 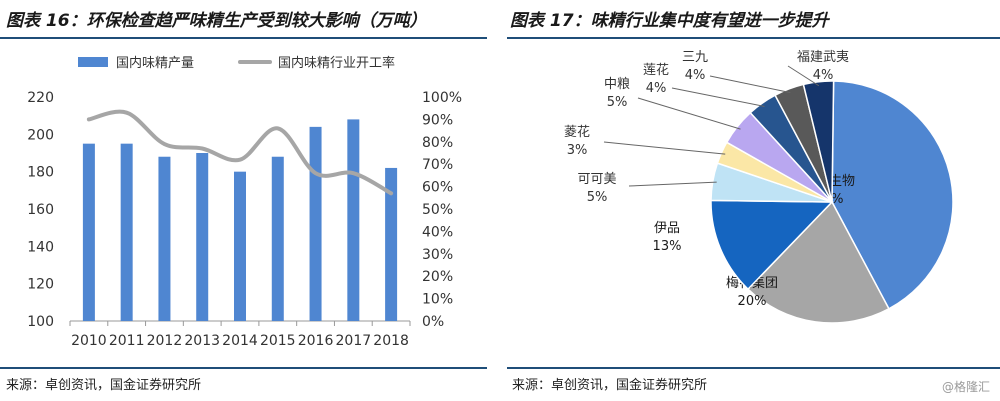 I want to click on pie-label-伊品: 伊品, so click(x=667, y=228).